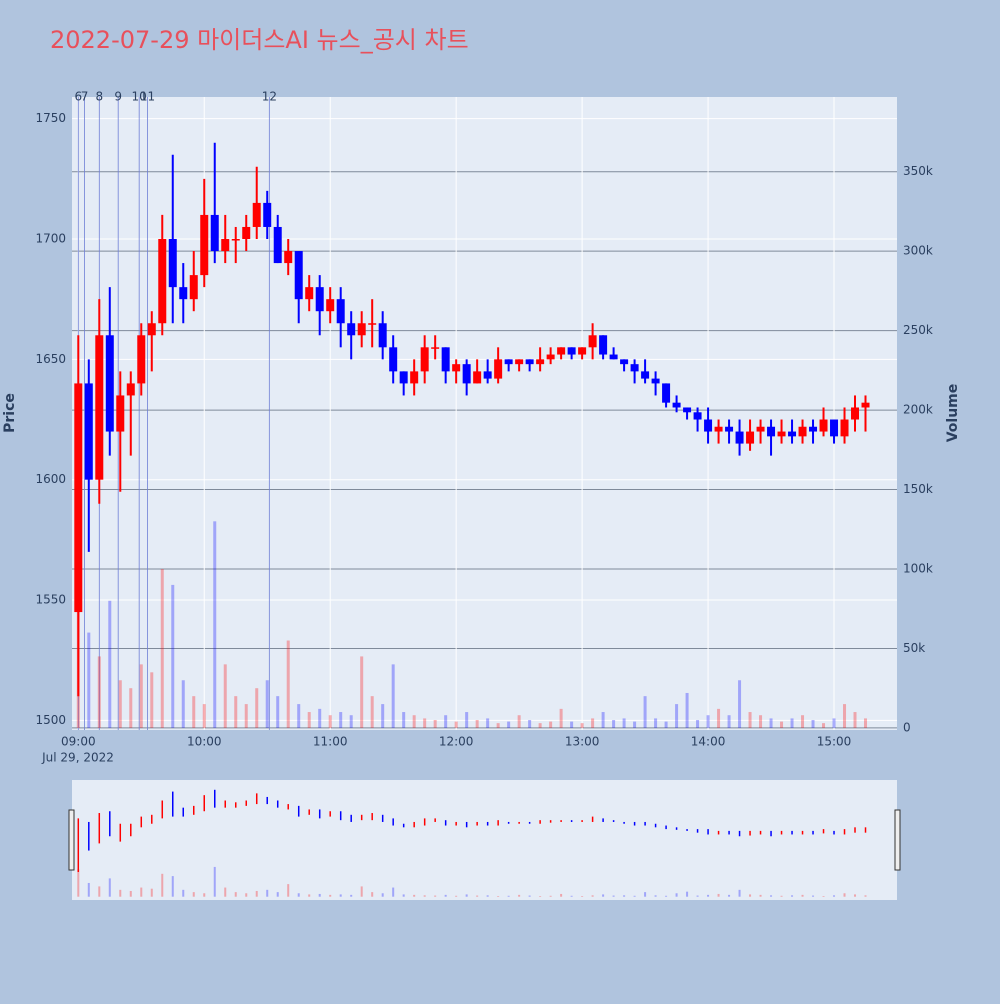 The width and height of the screenshot is (1000, 1004). Describe the element at coordinates (259, 40) in the screenshot. I see `chart-title: 2022-07-29 마이더스AI 뉴스_공시 차트` at that location.